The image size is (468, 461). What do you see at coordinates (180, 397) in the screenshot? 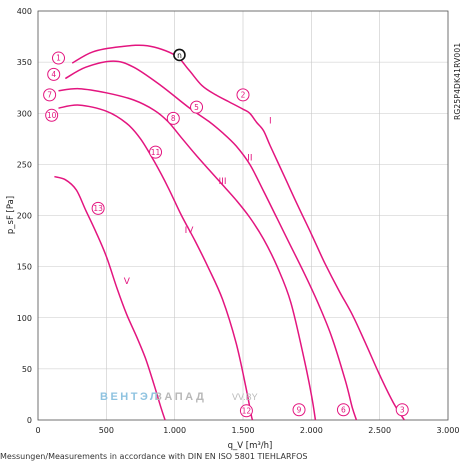
I see `watermark-text-2: ЗАПАД` at bounding box center [180, 397].